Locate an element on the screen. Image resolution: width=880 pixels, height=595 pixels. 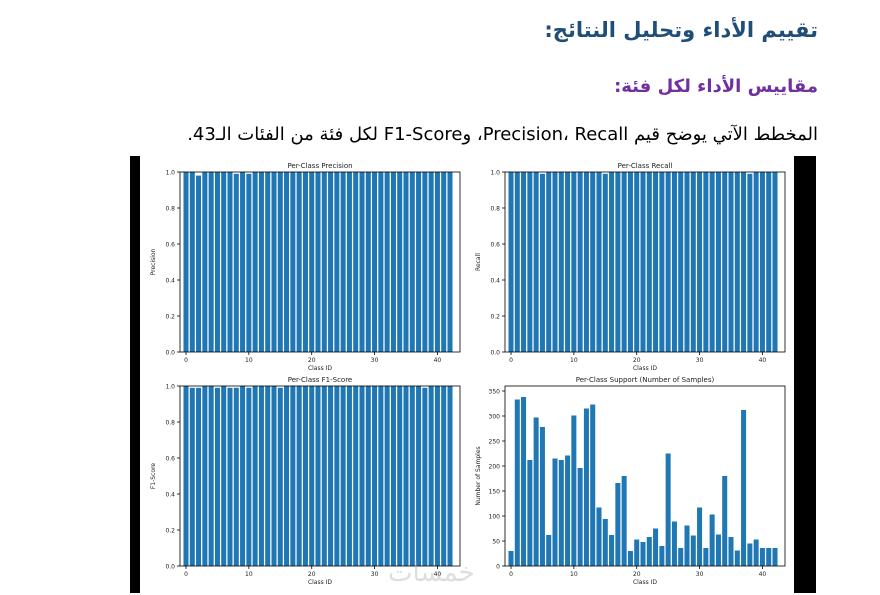
section-heading: تقييم الأداء وتحليل النتائج: is located at coordinates (681, 30).